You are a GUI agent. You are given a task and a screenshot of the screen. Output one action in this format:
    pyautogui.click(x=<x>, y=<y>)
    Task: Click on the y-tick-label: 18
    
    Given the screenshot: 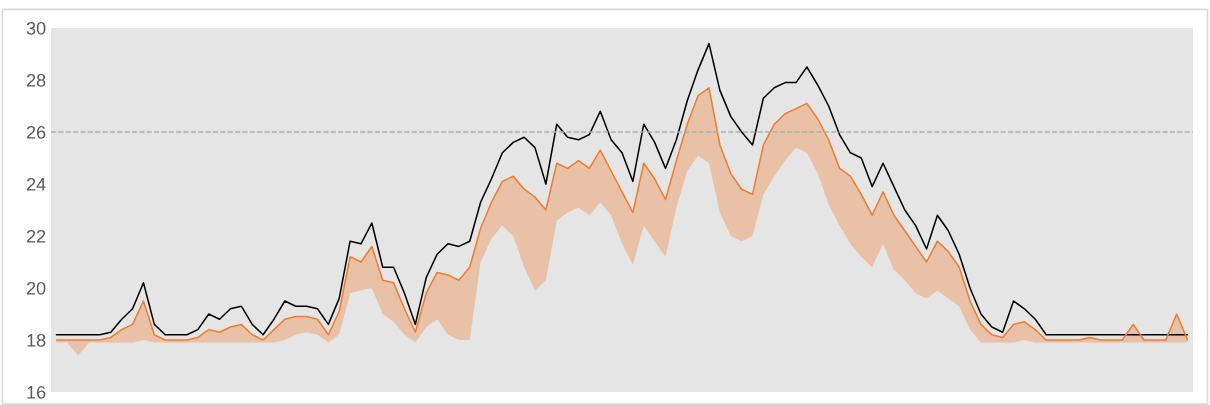 What is the action you would take?
    pyautogui.click(x=36, y=340)
    